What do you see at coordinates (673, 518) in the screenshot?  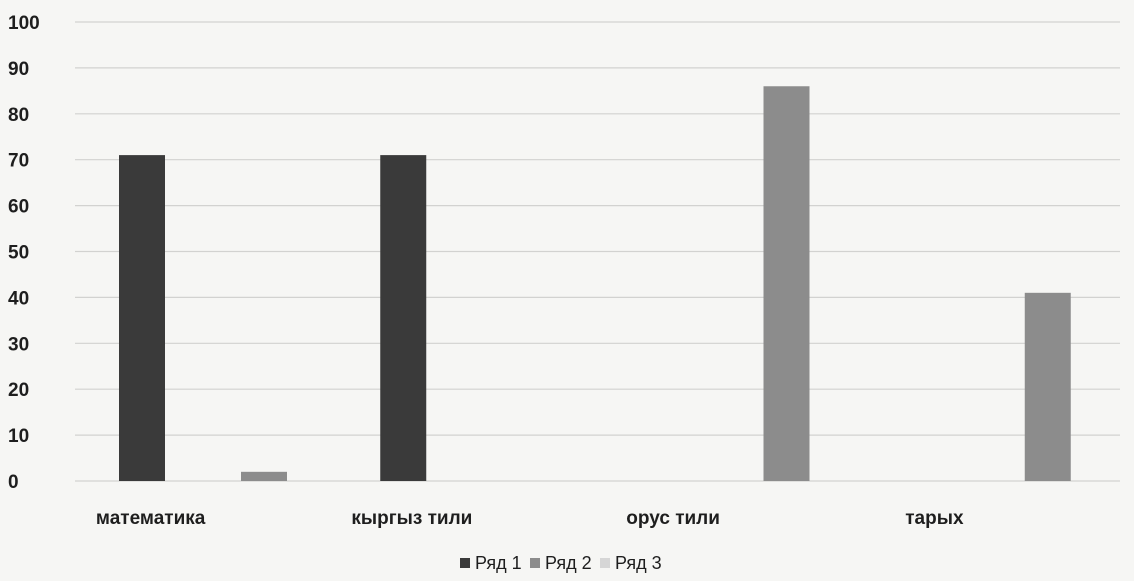 I see `x-category-label: орус тили` at bounding box center [673, 518].